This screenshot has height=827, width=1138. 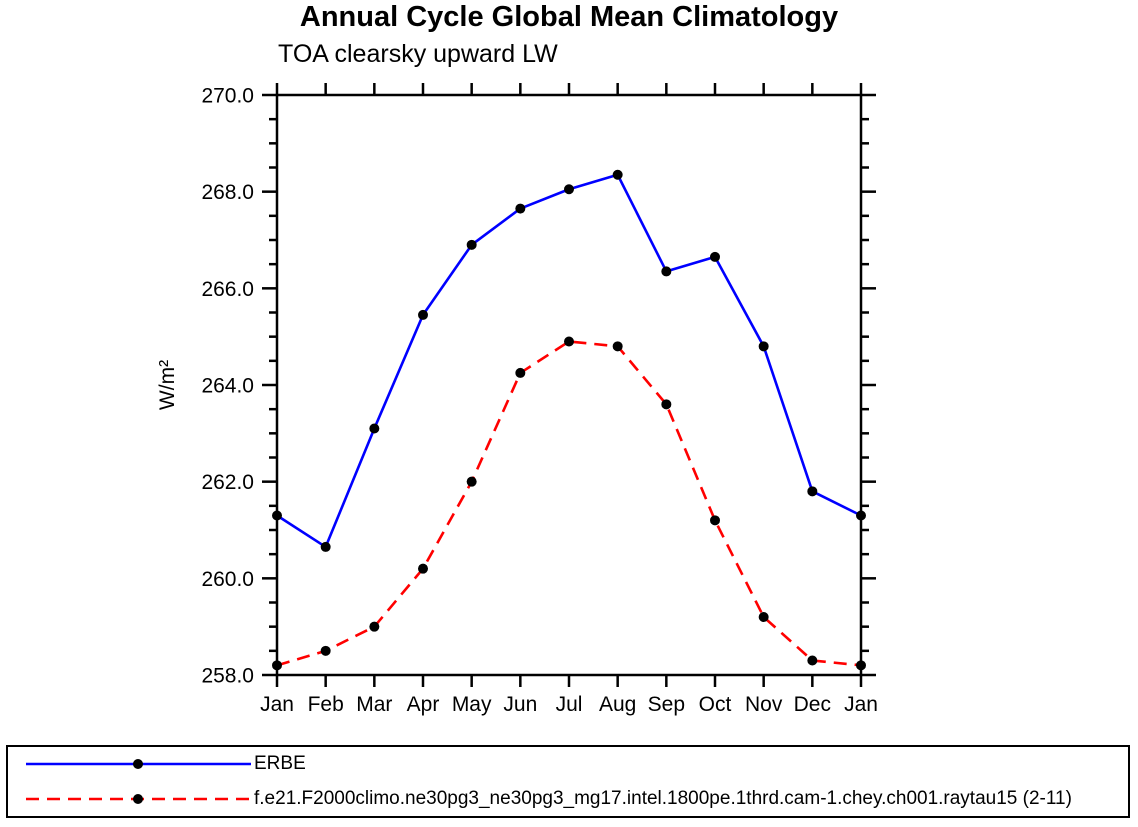 What do you see at coordinates (569, 17) in the screenshot?
I see `chart-title: Annual Cycle Global Mean Climatology` at bounding box center [569, 17].